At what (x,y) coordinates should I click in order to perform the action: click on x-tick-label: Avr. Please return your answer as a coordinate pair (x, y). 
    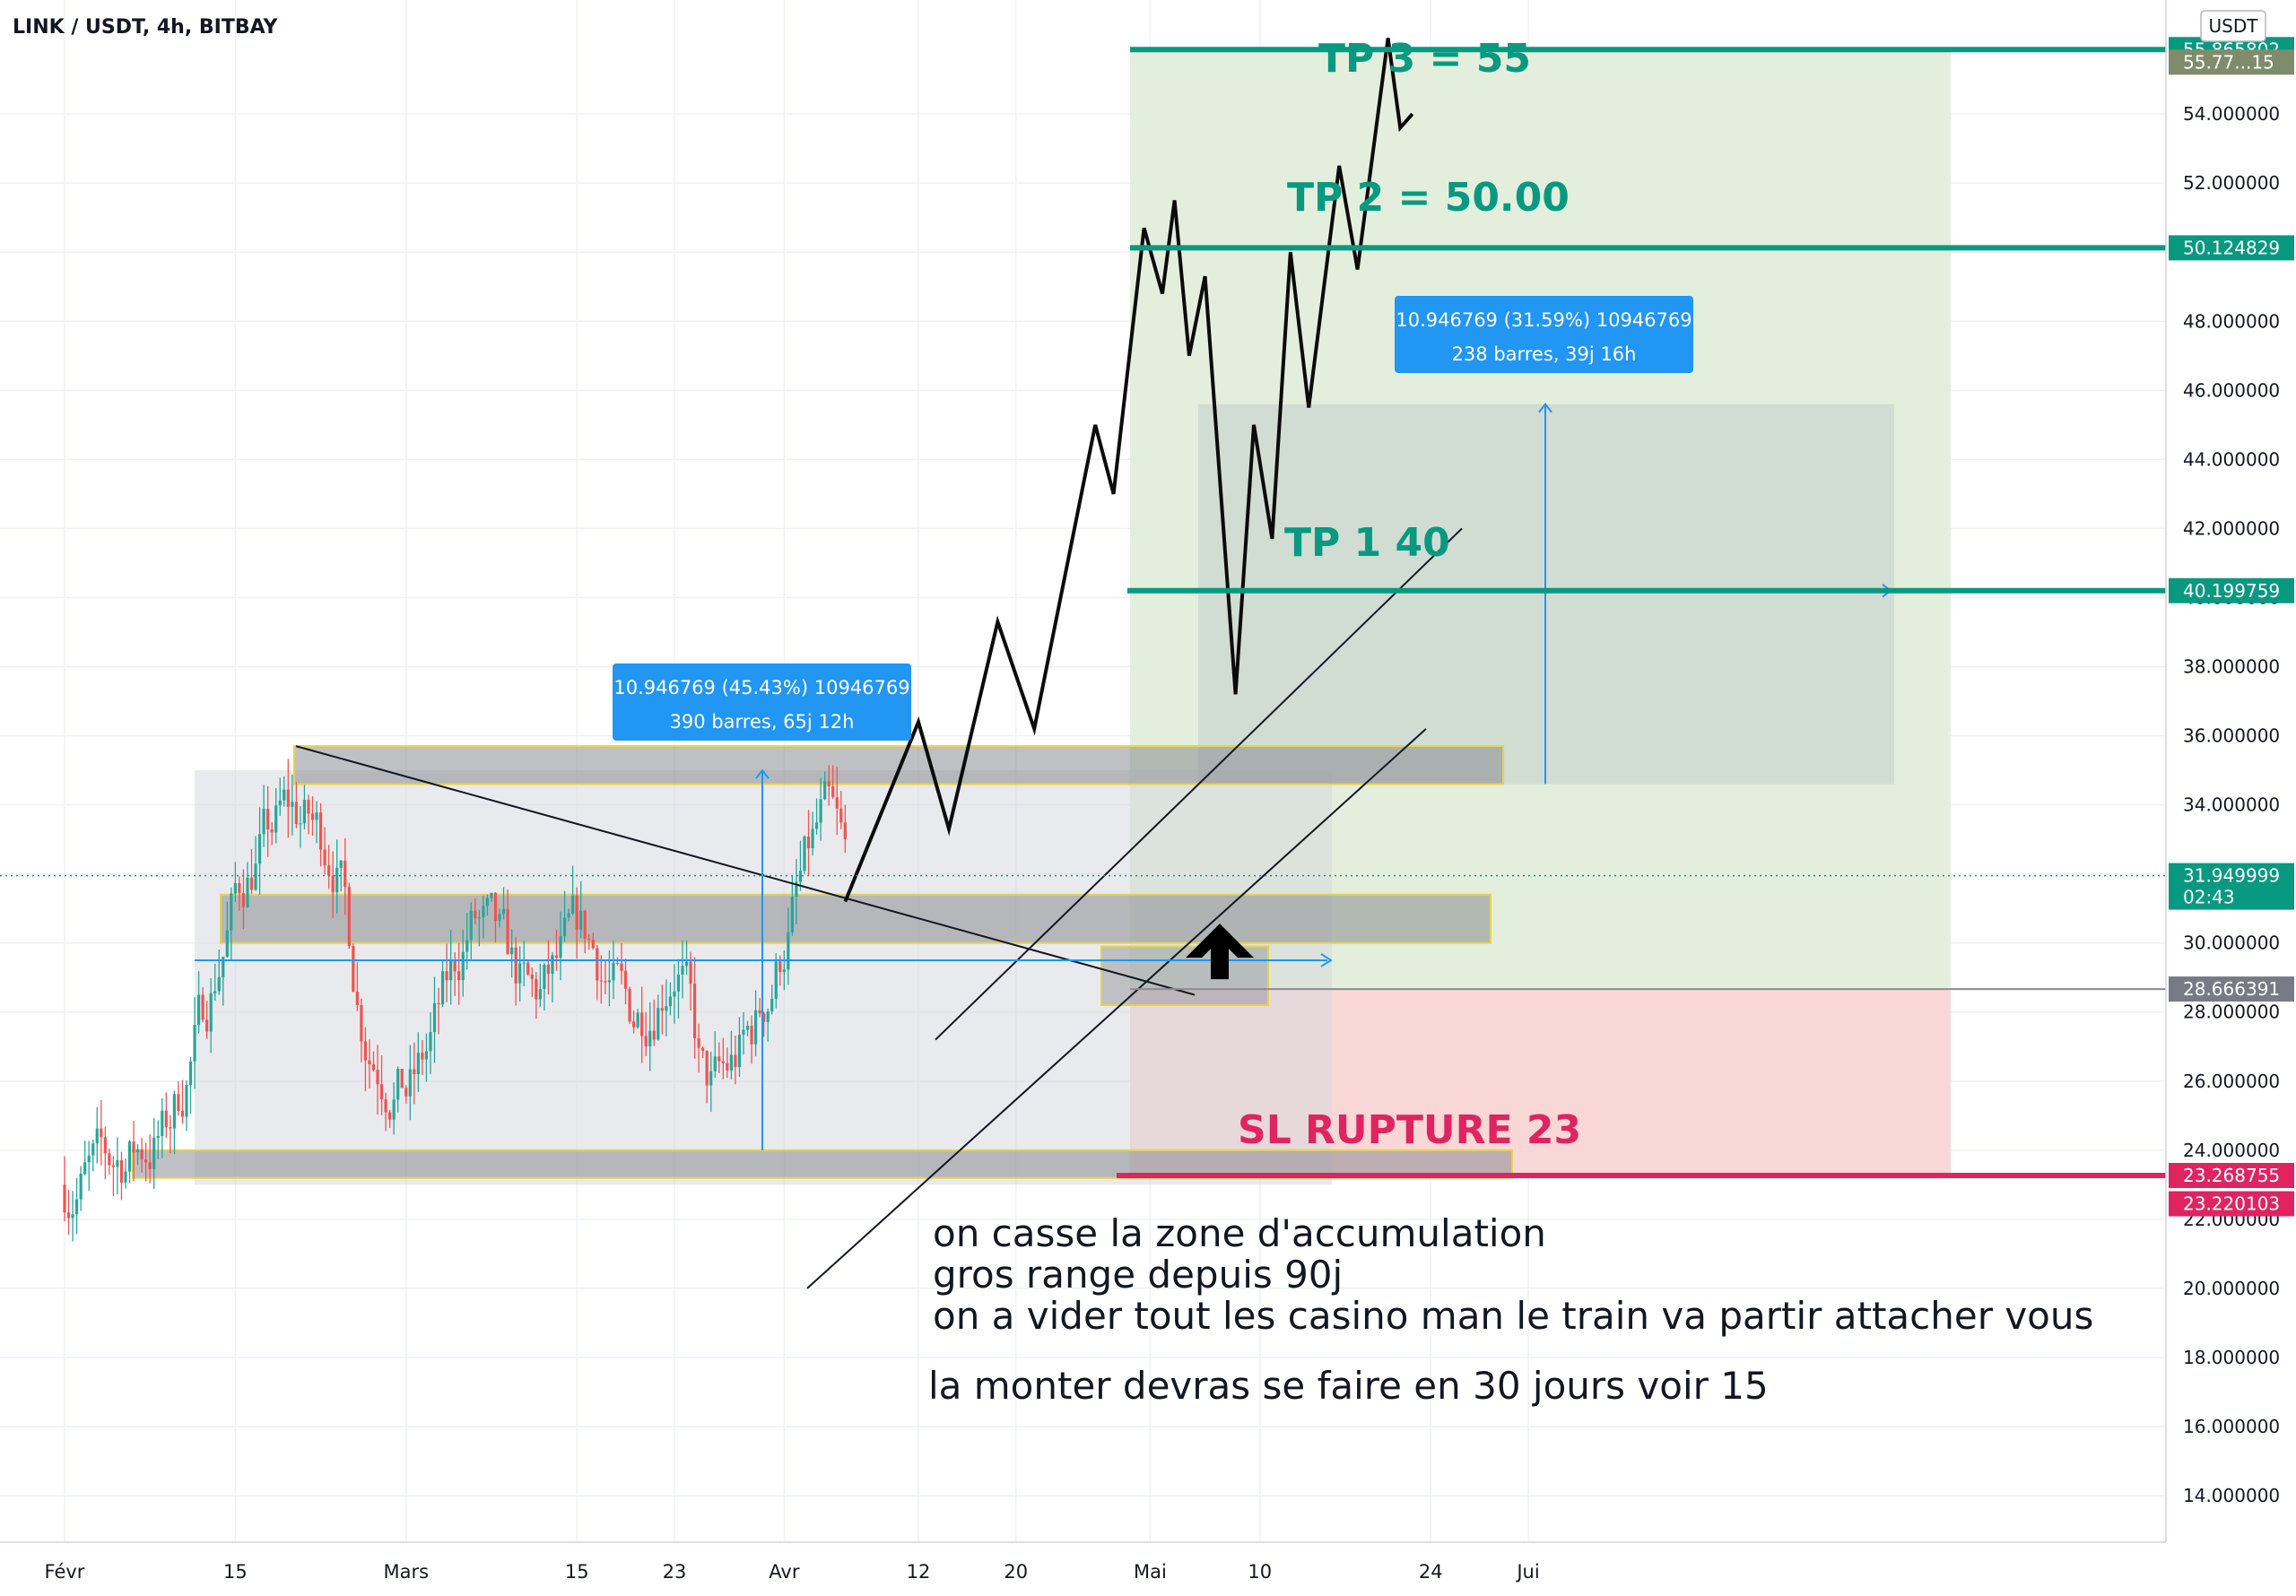
    Looking at the image, I should click on (784, 1572).